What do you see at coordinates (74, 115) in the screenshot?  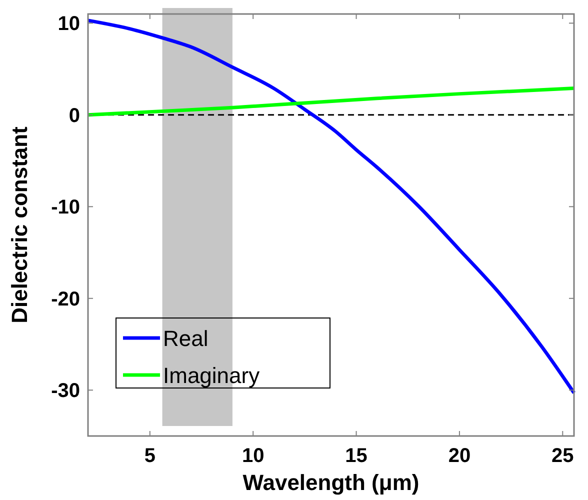 I see `y-tick-label: 0` at bounding box center [74, 115].